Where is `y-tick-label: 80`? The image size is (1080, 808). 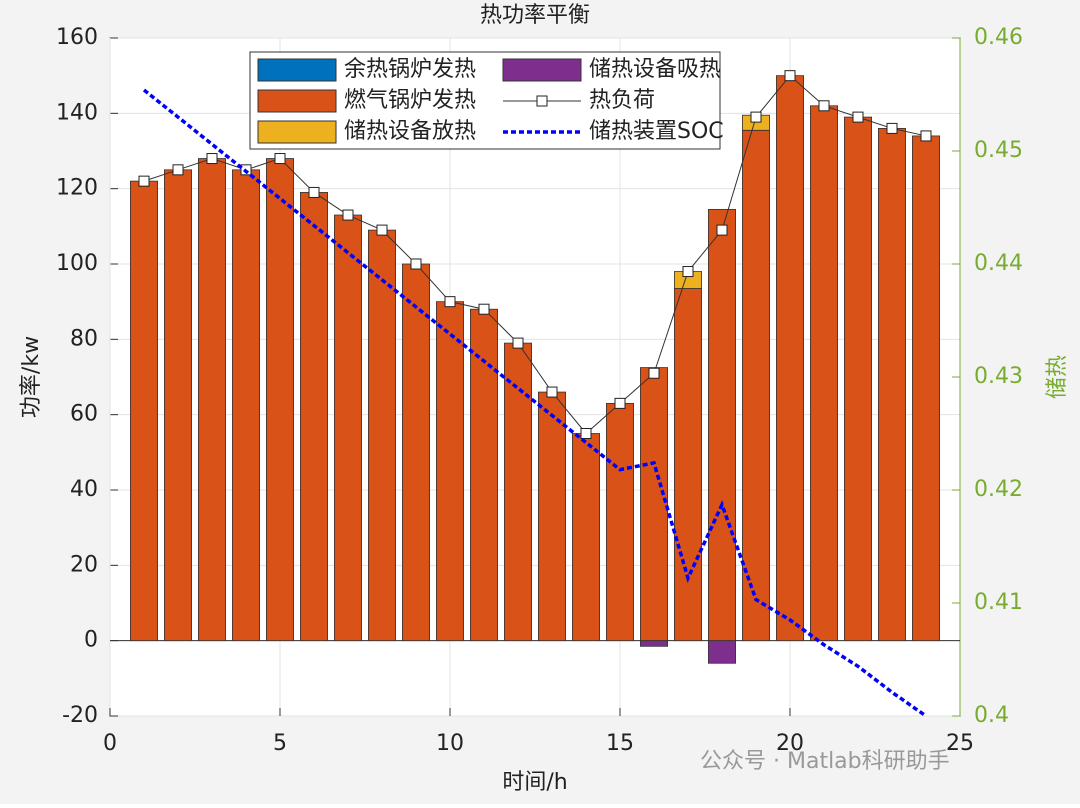
y-tick-label: 80 is located at coordinates (84, 338).